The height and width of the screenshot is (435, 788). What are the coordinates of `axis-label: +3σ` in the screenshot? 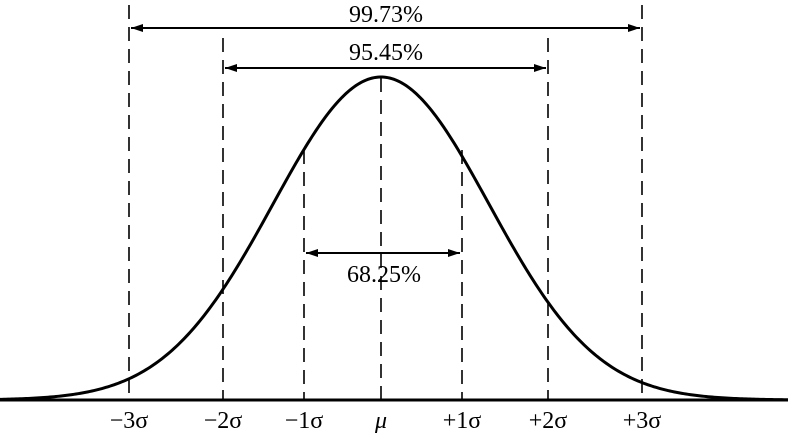 It's located at (642, 421).